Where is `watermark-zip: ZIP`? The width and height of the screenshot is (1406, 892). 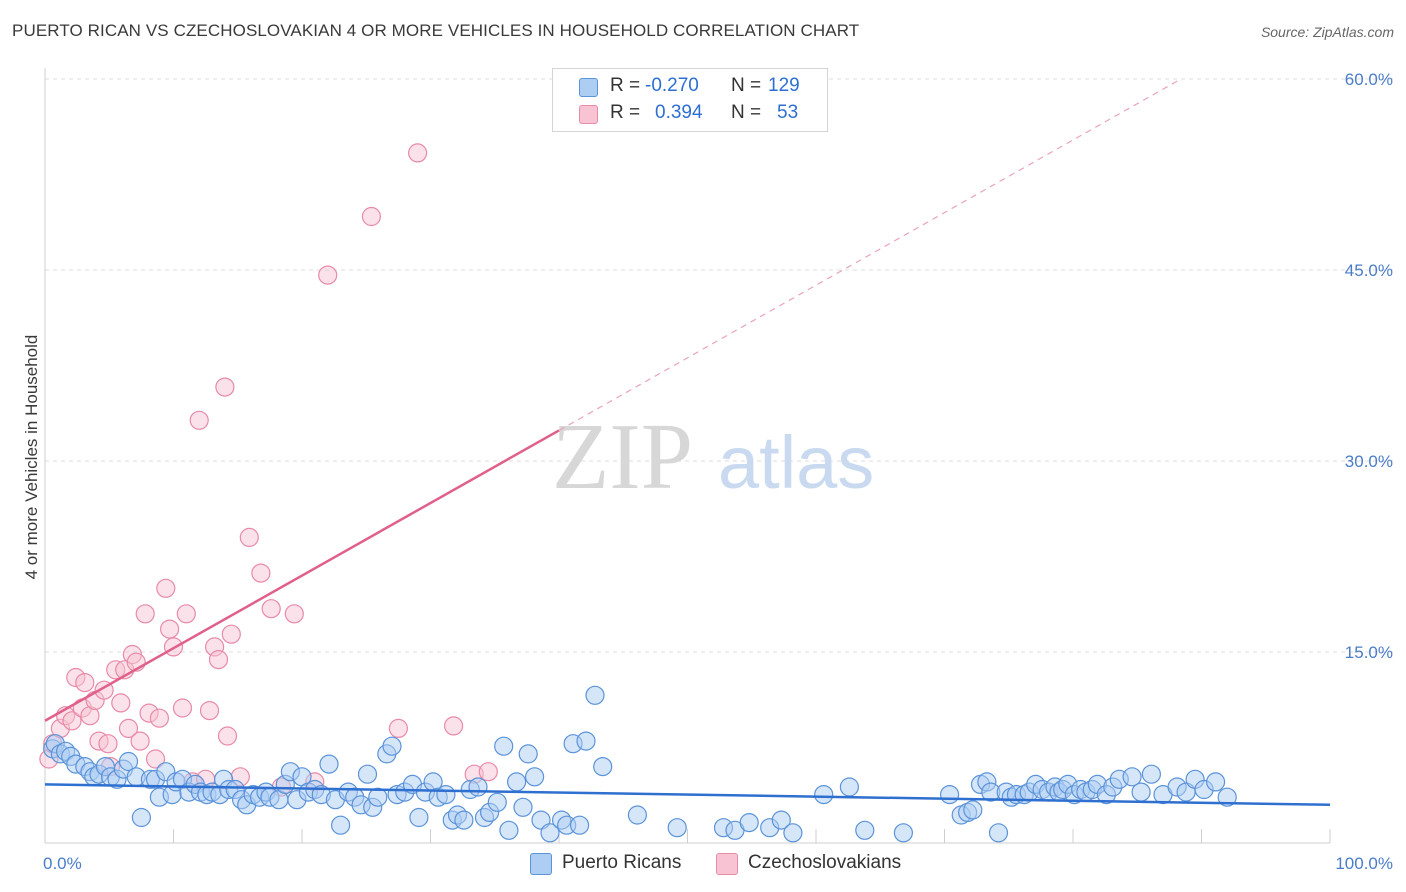
watermark-zip: ZIP is located at coordinates (622, 457).